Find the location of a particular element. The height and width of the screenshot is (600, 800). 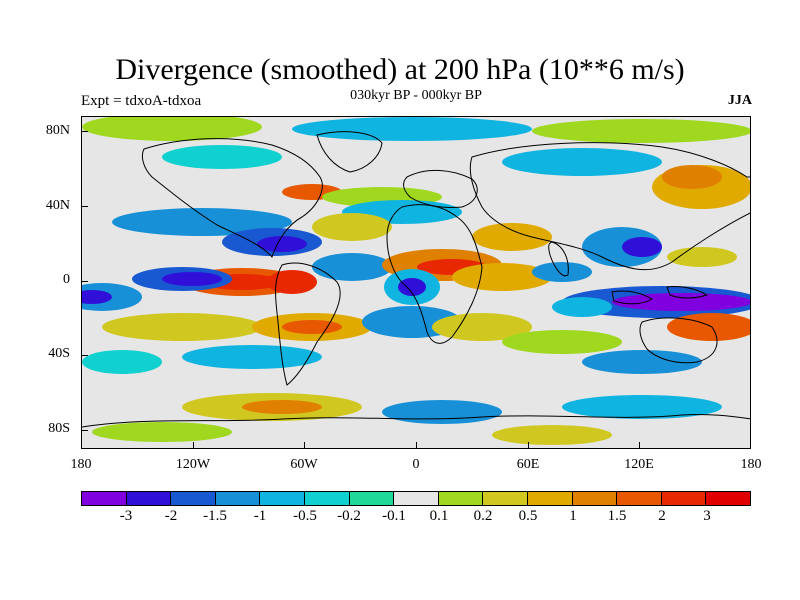

lat-label-0: 0 is located at coordinates (66, 279).